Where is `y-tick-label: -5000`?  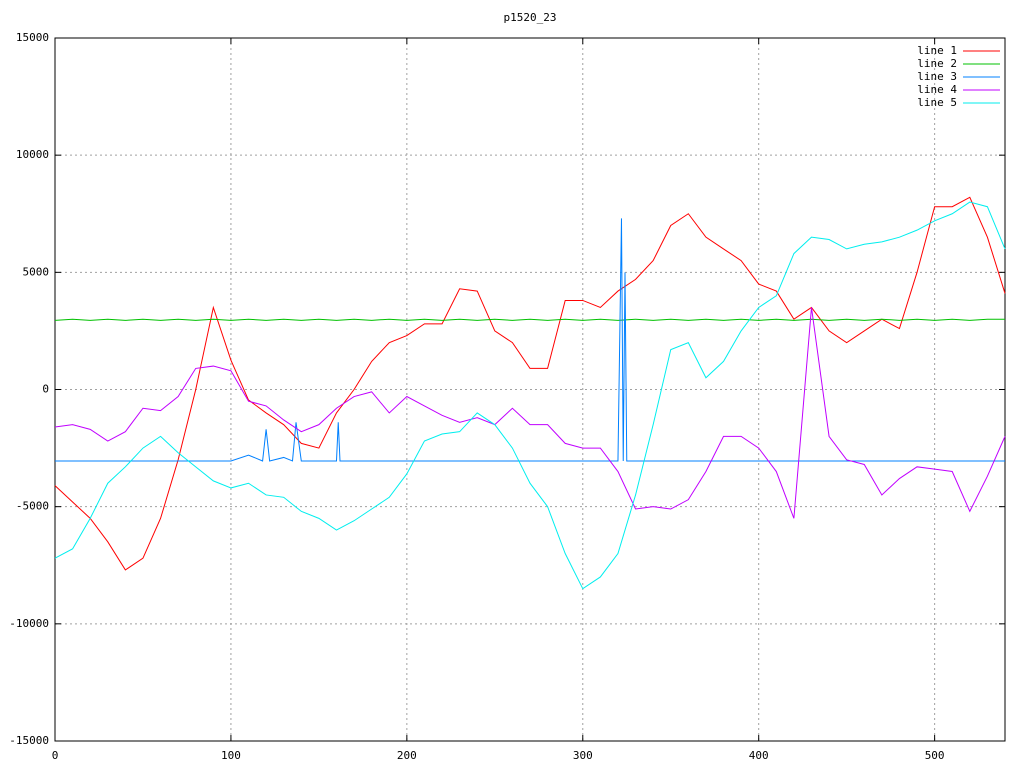
y-tick-label: -5000 is located at coordinates (32, 506).